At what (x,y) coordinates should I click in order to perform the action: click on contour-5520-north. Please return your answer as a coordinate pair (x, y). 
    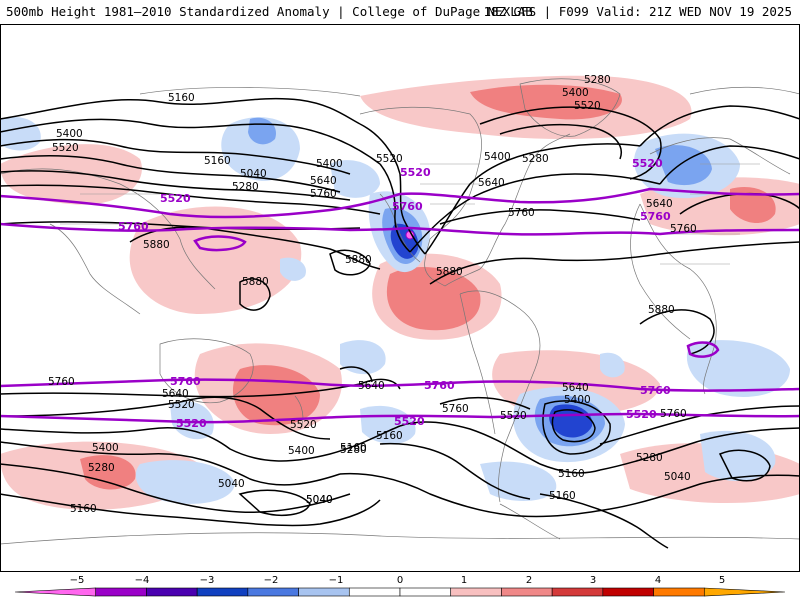
    Looking at the image, I should click on (400, 203).